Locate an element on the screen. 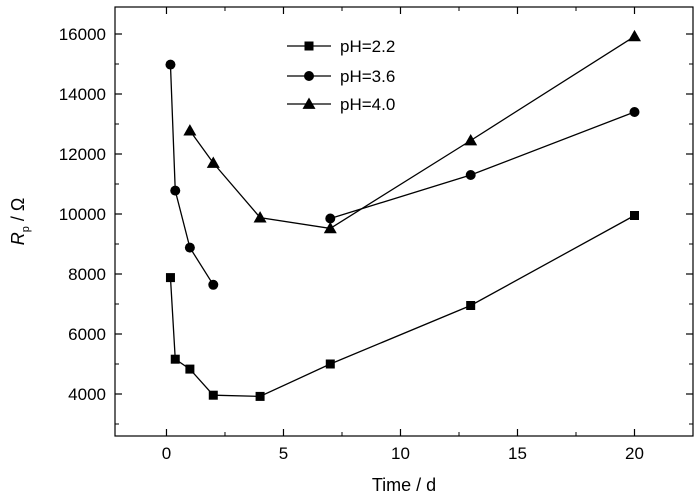 The height and width of the screenshot is (498, 700). y-axis-title: Rp / Ω is located at coordinates (20, 222).